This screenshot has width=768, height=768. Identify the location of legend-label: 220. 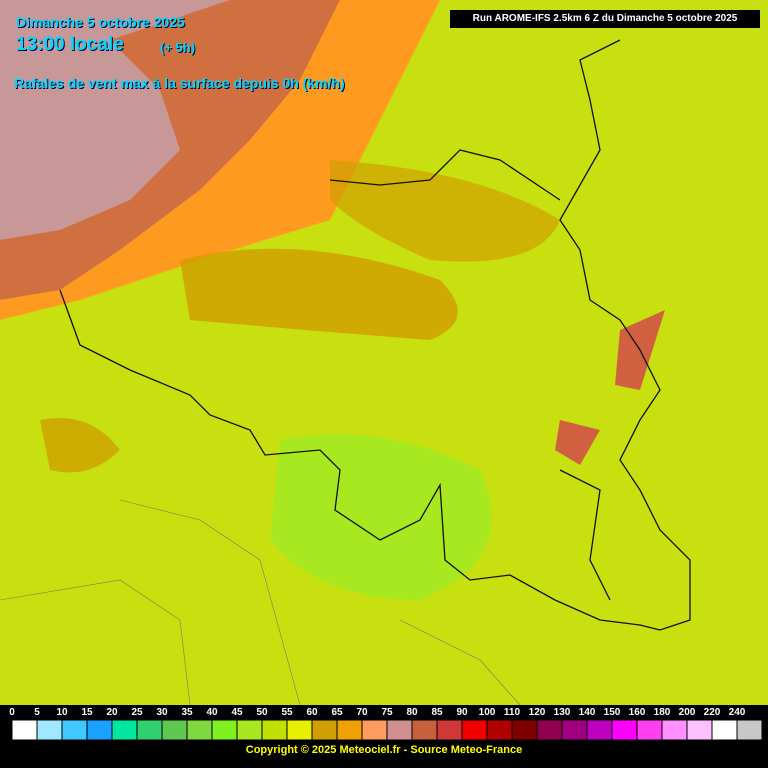
(712, 712).